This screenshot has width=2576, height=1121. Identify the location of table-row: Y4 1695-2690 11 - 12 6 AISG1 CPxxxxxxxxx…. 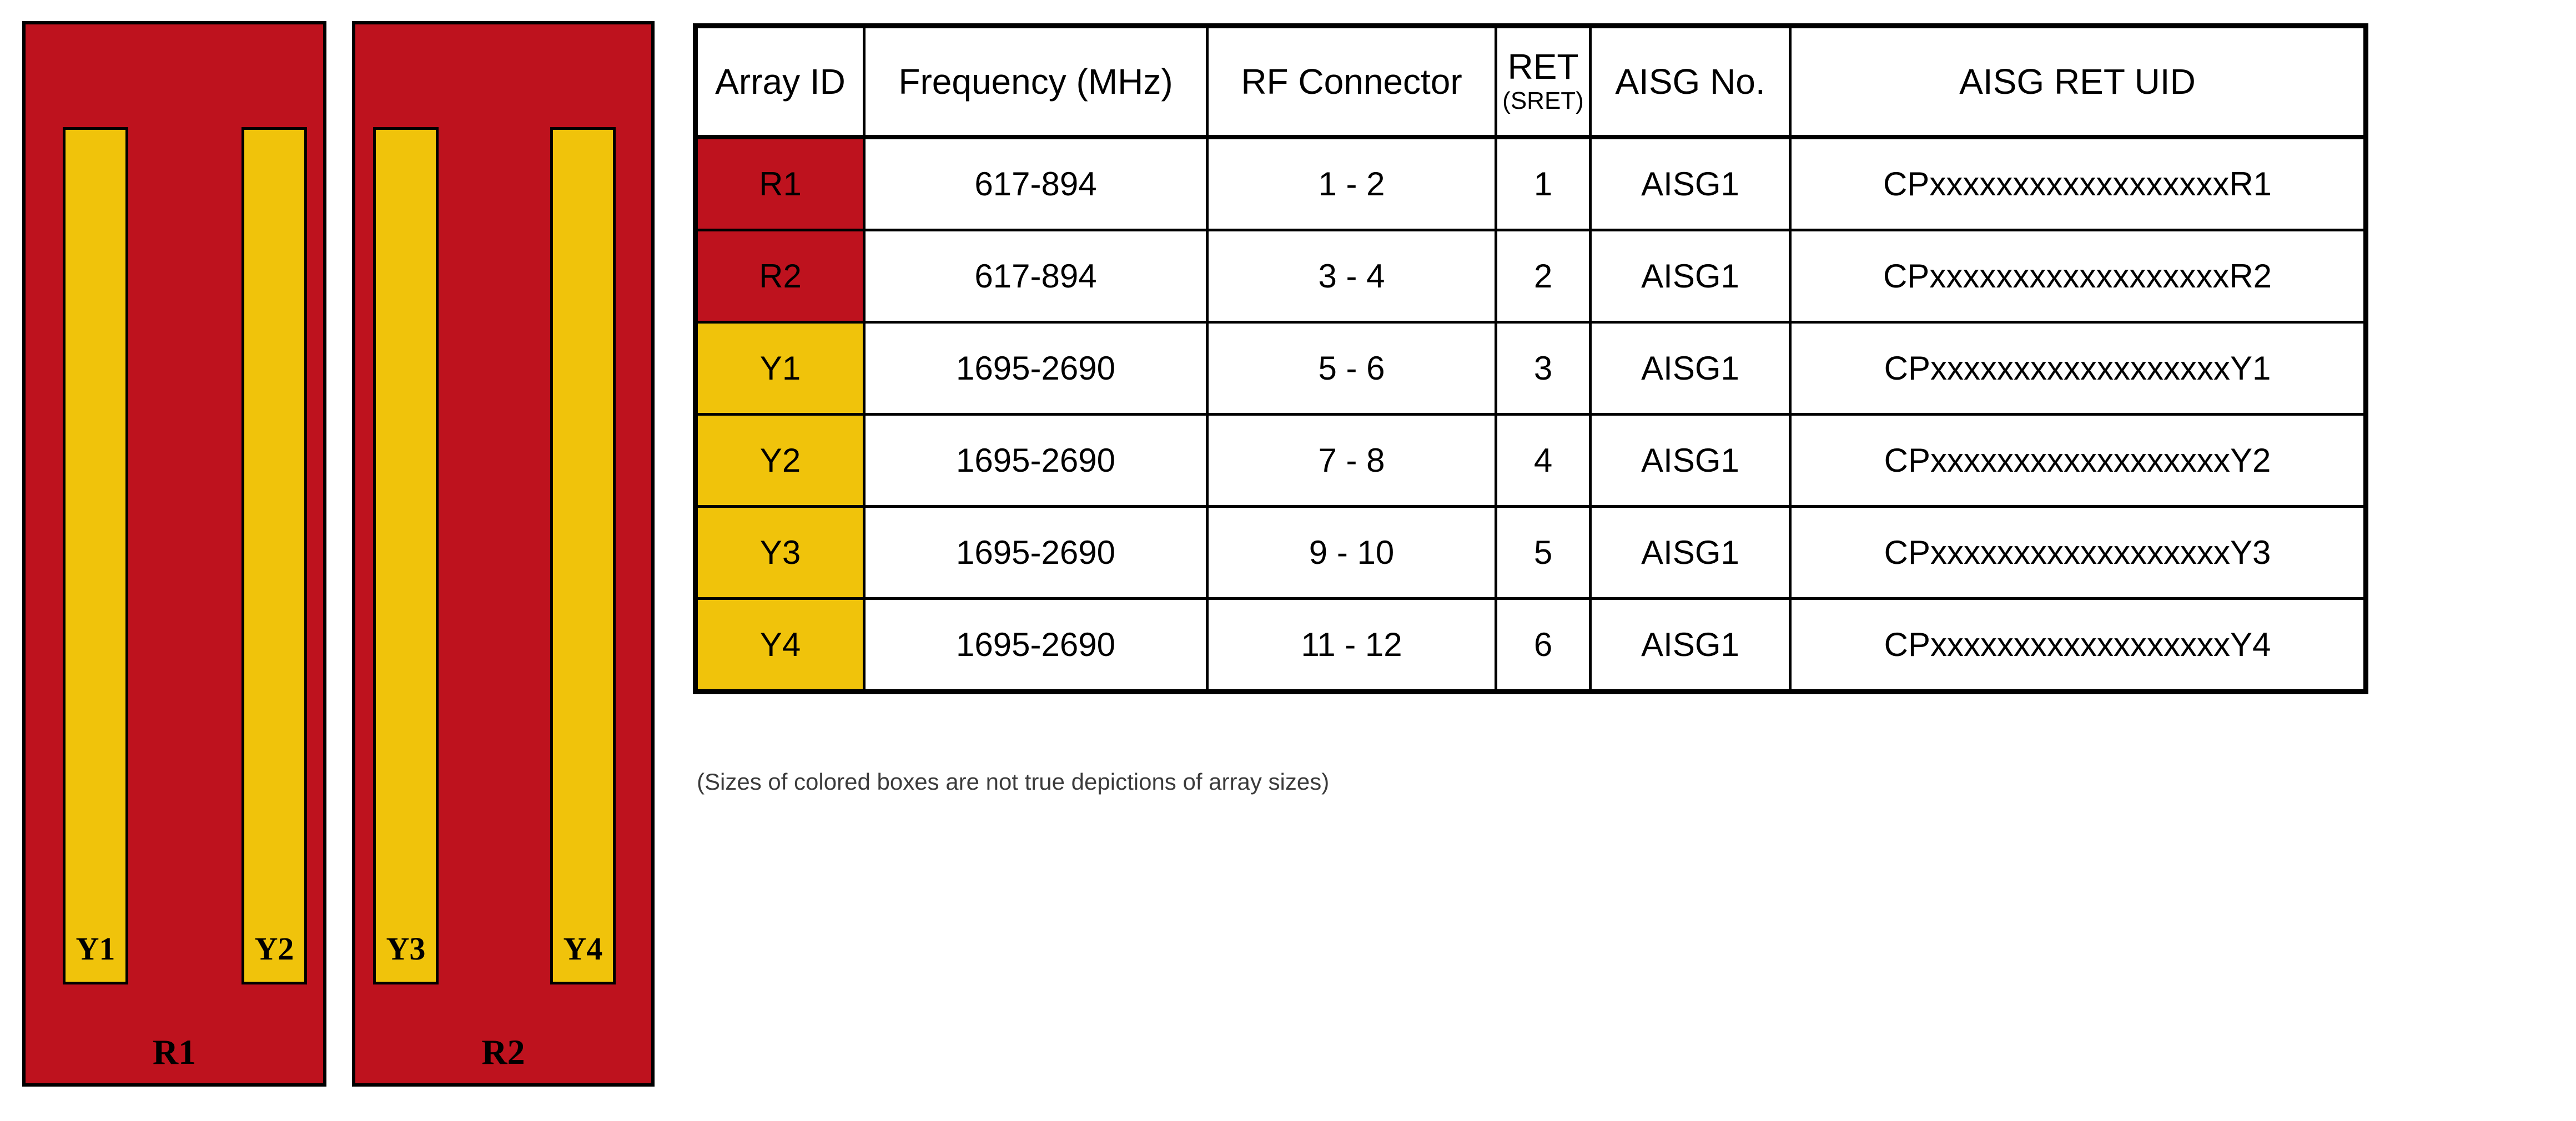
(1530, 645).